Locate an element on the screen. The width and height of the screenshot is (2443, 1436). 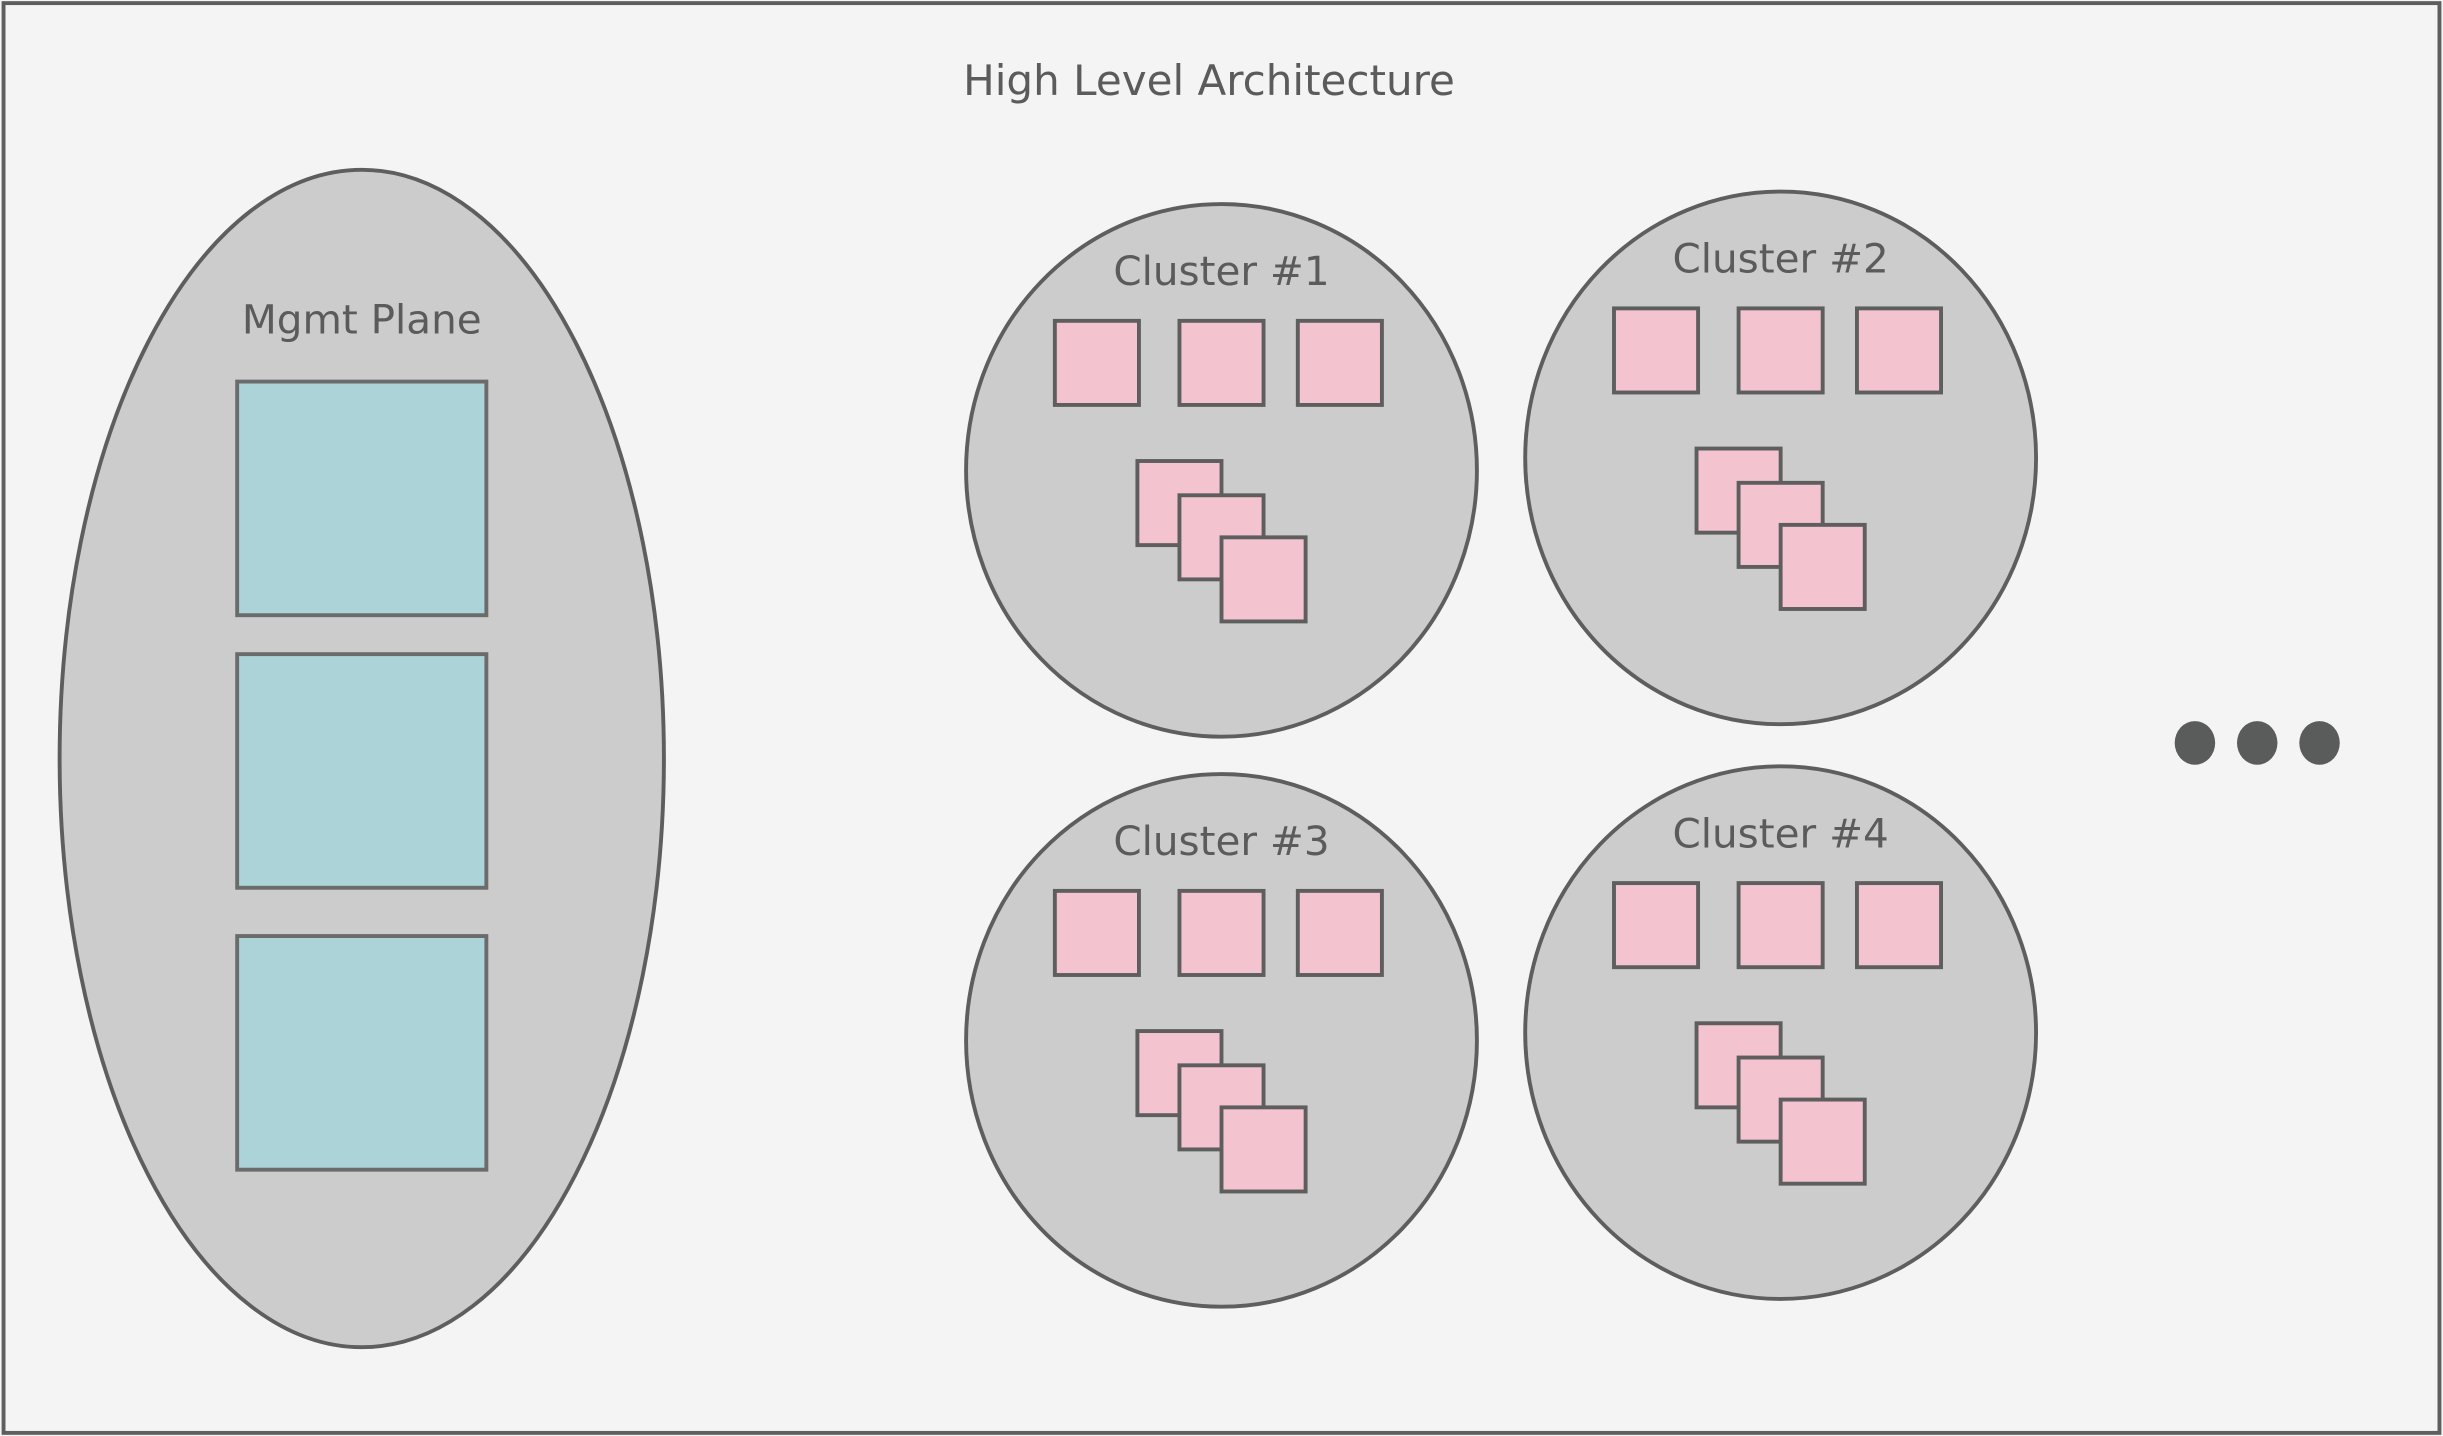
cluster-label: Cluster #1 is located at coordinates (1221, 271).